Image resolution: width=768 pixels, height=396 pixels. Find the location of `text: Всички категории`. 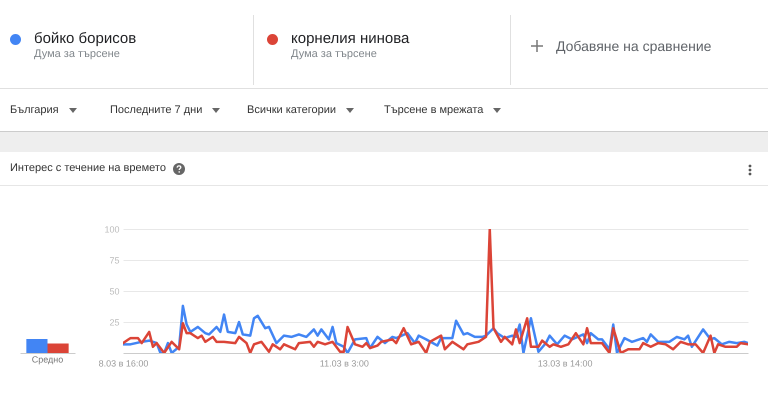

text: Всички категории is located at coordinates (291, 110).